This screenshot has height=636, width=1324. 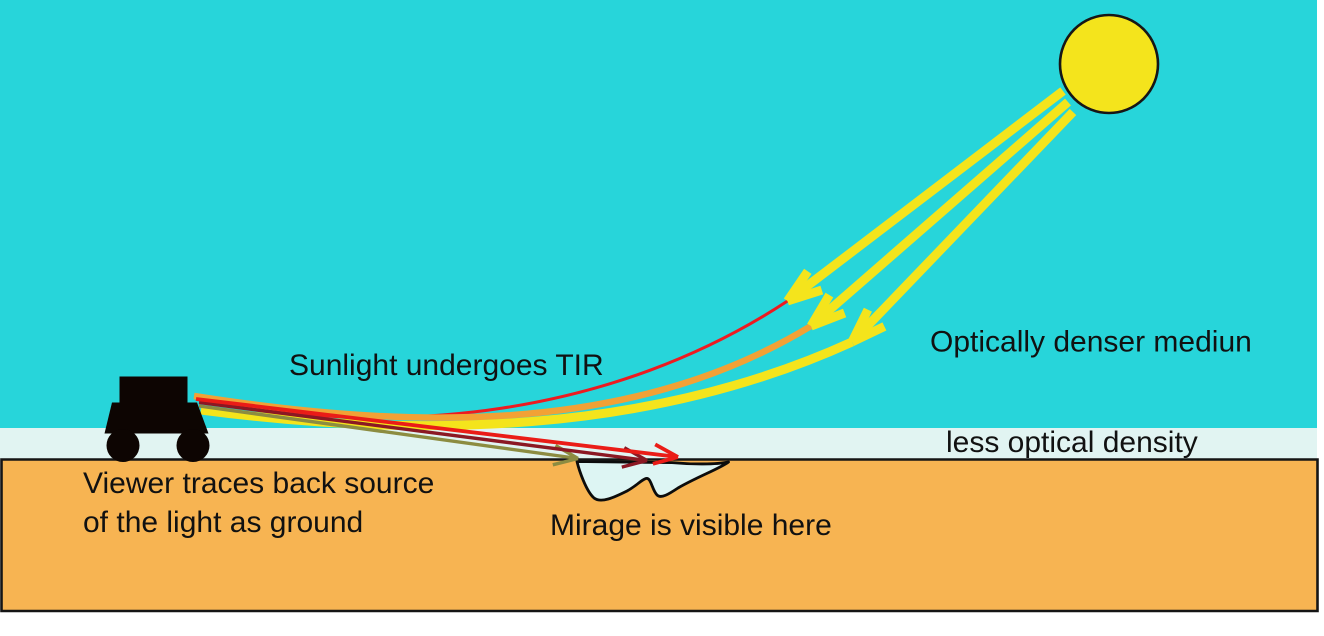 I want to click on svg-text: Sunlight undergoes TIR, so click(x=446, y=365).